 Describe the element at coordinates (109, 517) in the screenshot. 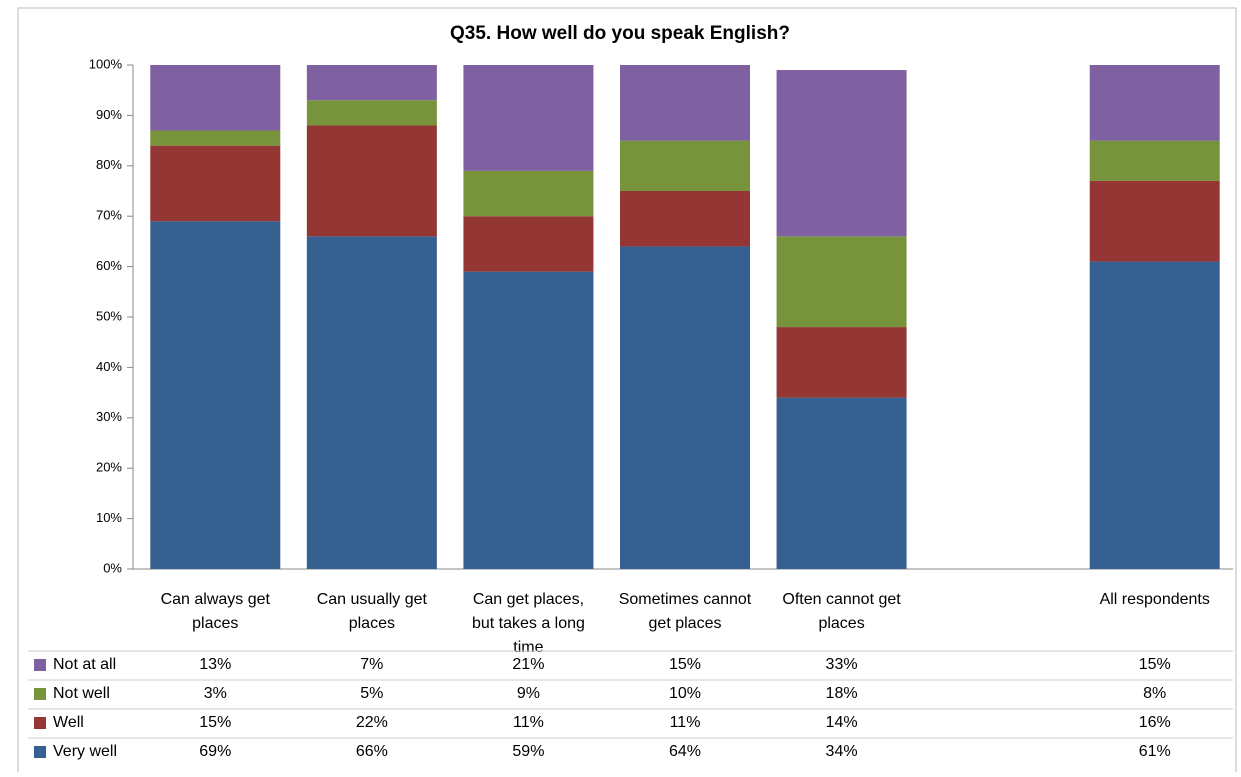

I see `y-tick-label: 10%` at that location.